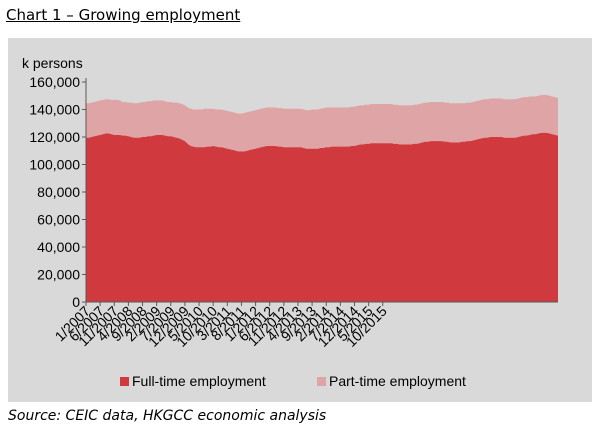  I want to click on y-tick-label: 120,000, so click(54, 137).